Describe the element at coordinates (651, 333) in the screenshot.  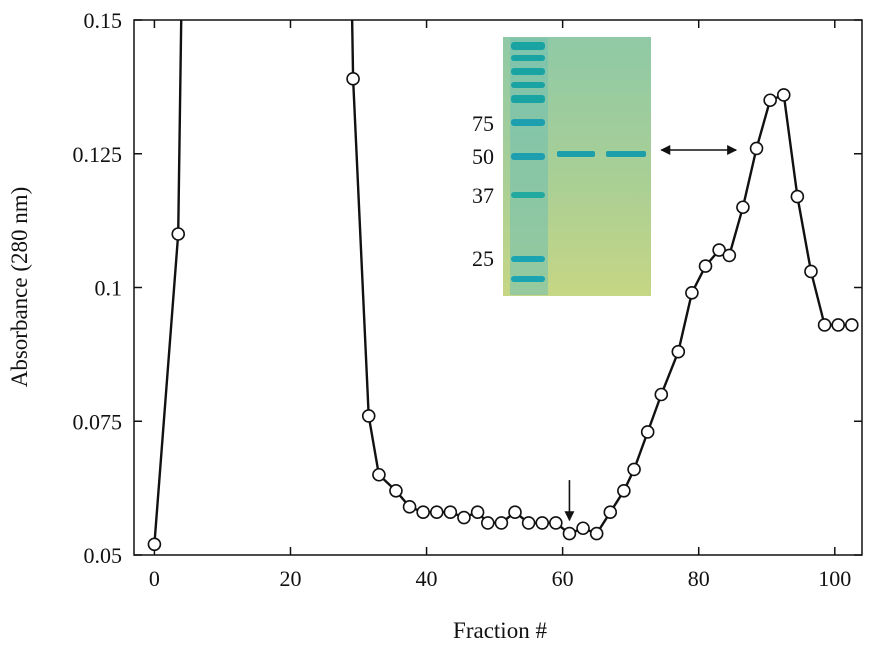
I see `annotations` at that location.